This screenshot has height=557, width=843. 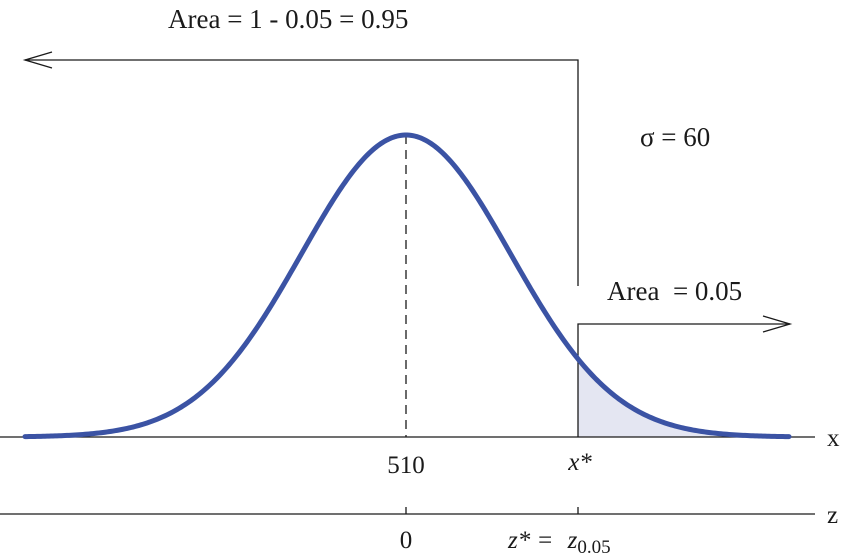 I want to click on right-area-bracket, so click(x=683, y=380).